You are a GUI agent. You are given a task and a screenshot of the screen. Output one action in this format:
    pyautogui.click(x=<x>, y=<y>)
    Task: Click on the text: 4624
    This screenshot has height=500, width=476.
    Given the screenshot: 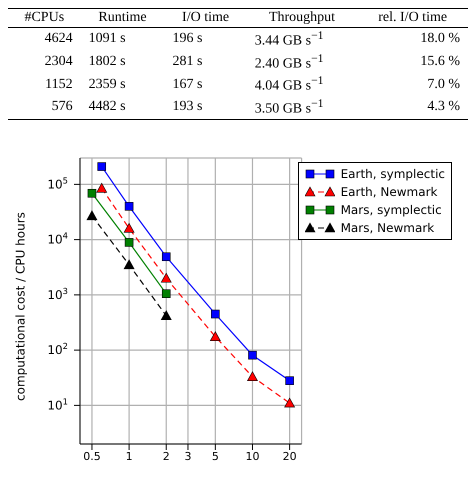 What is the action you would take?
    pyautogui.click(x=59, y=39)
    